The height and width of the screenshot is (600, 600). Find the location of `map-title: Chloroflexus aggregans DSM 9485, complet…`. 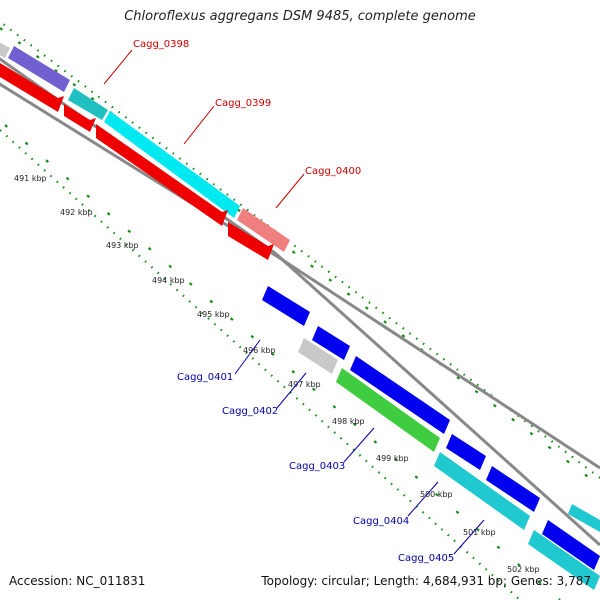

map-title: Chloroflexus aggregans DSM 9485, complet… is located at coordinates (300, 16).